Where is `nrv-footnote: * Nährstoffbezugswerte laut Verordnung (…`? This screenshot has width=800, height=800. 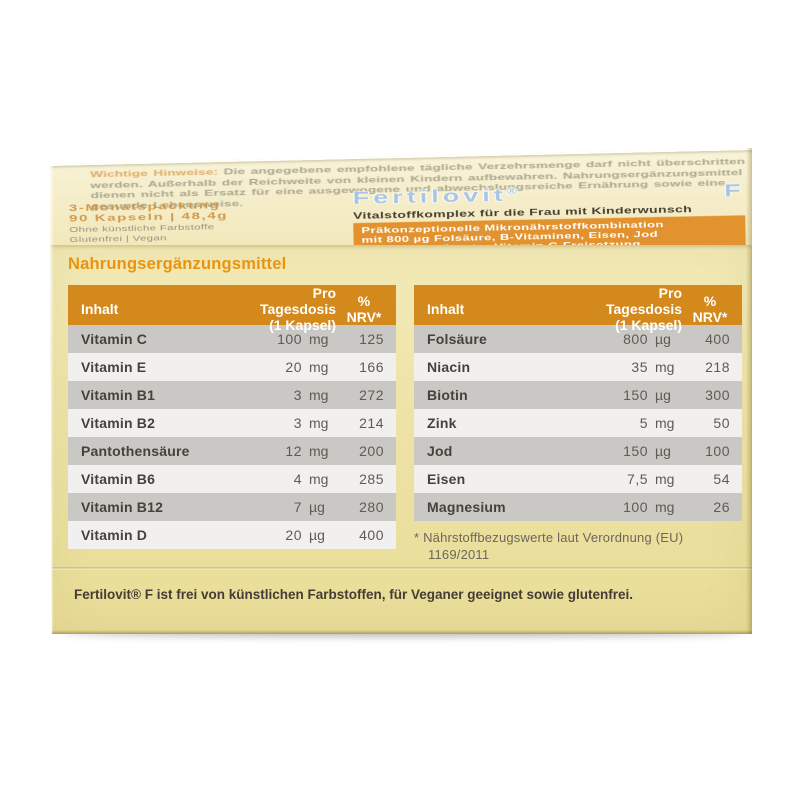 nrv-footnote: * Nährstoffbezugswerte laut Verordnung (… is located at coordinates (578, 546).